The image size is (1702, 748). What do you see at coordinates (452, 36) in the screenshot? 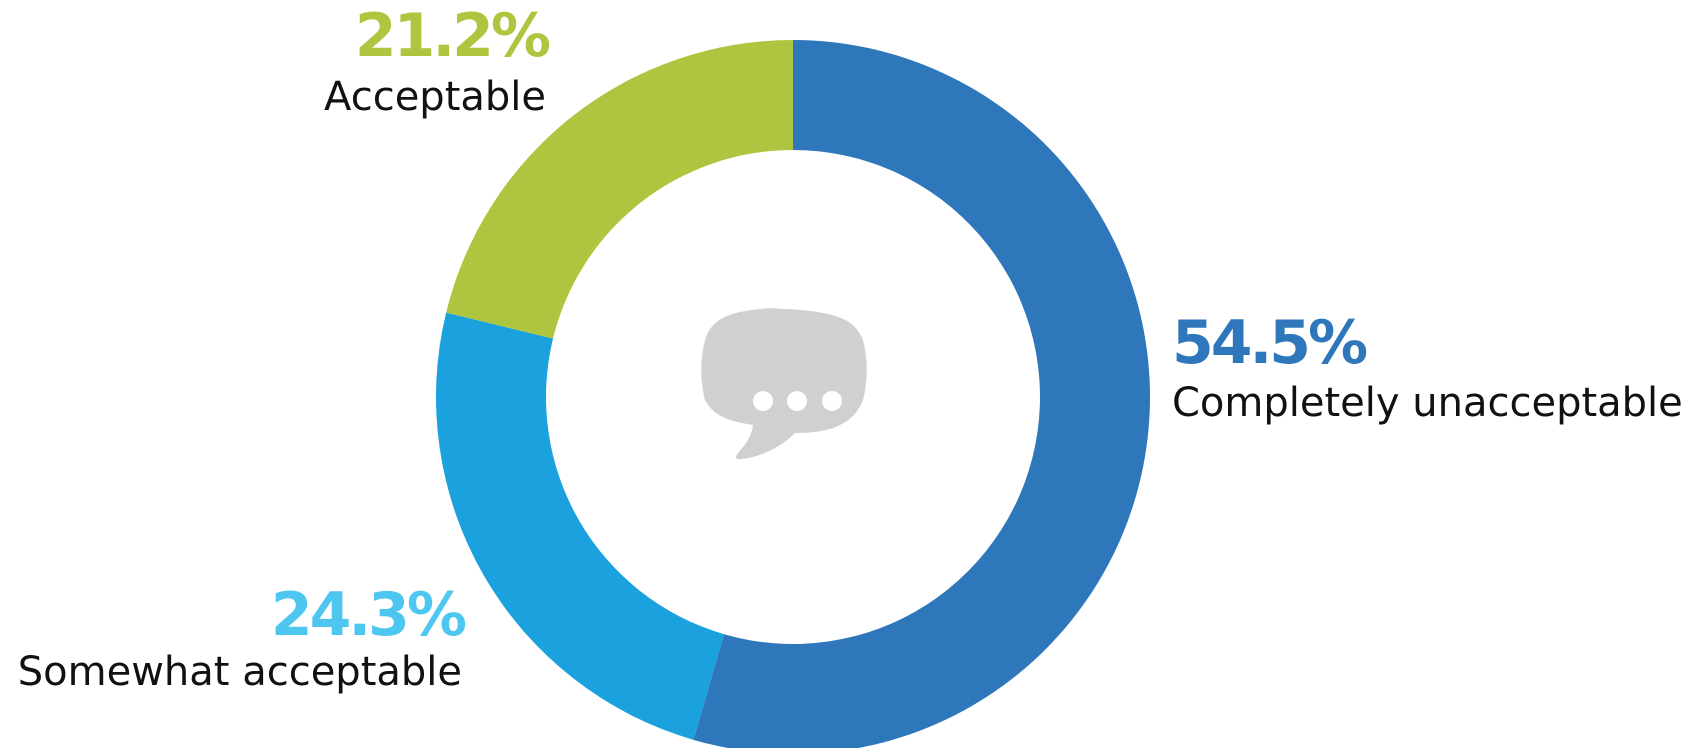
I see `slice-value-label: 21.2%` at bounding box center [452, 36].